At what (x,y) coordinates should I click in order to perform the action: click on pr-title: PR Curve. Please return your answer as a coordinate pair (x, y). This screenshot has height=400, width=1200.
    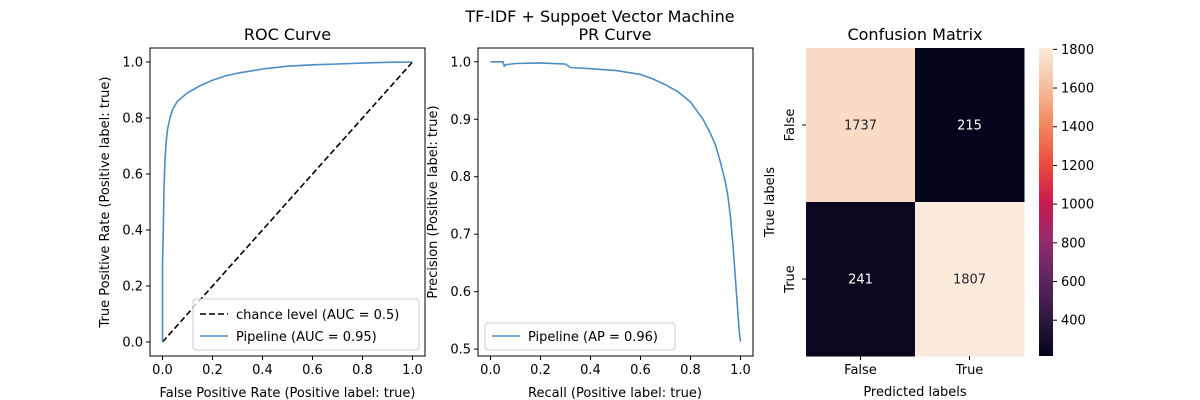
    Looking at the image, I should click on (614, 34).